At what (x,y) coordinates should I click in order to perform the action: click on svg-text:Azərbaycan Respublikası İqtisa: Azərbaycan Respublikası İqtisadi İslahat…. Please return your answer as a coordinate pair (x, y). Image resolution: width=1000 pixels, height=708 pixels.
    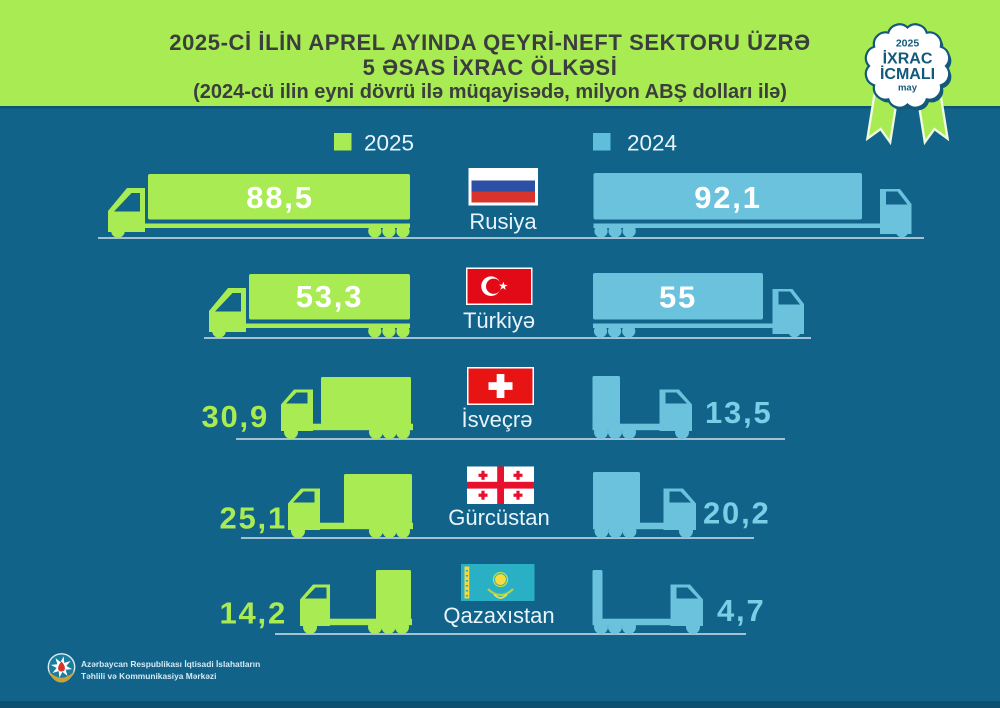
    Looking at the image, I should click on (170, 664).